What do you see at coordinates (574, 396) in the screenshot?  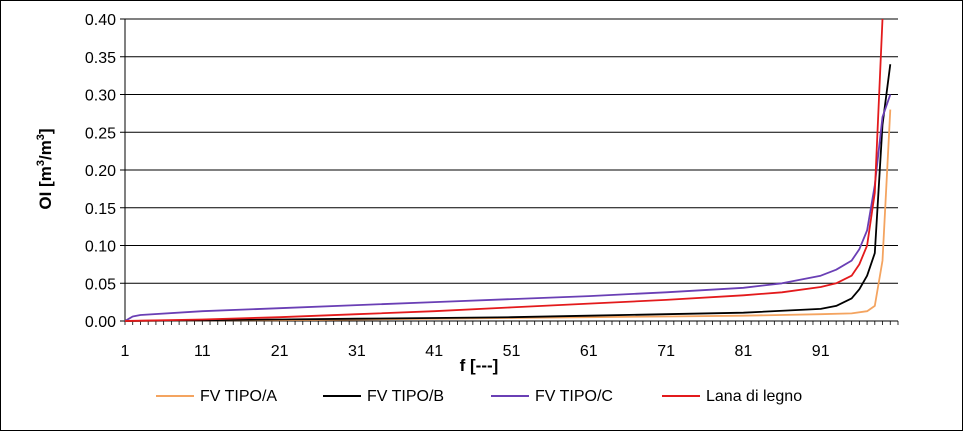 I see `legend-label: FV TIPO/C` at bounding box center [574, 396].